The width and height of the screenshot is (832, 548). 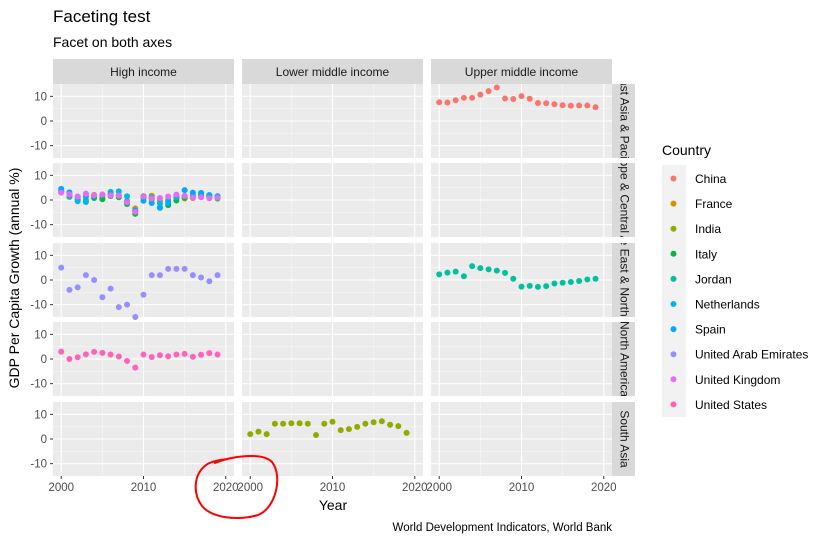 What do you see at coordinates (673, 304) in the screenshot?
I see `legend-key-netherlands` at bounding box center [673, 304].